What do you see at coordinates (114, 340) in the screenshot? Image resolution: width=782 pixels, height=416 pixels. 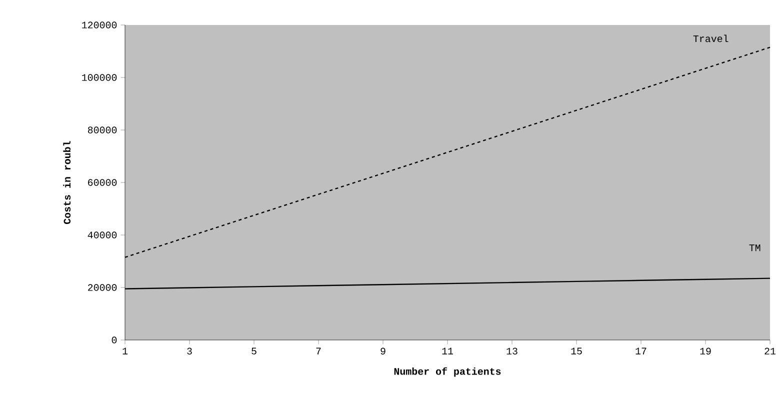 I see `y-tick-label: 0` at bounding box center [114, 340].